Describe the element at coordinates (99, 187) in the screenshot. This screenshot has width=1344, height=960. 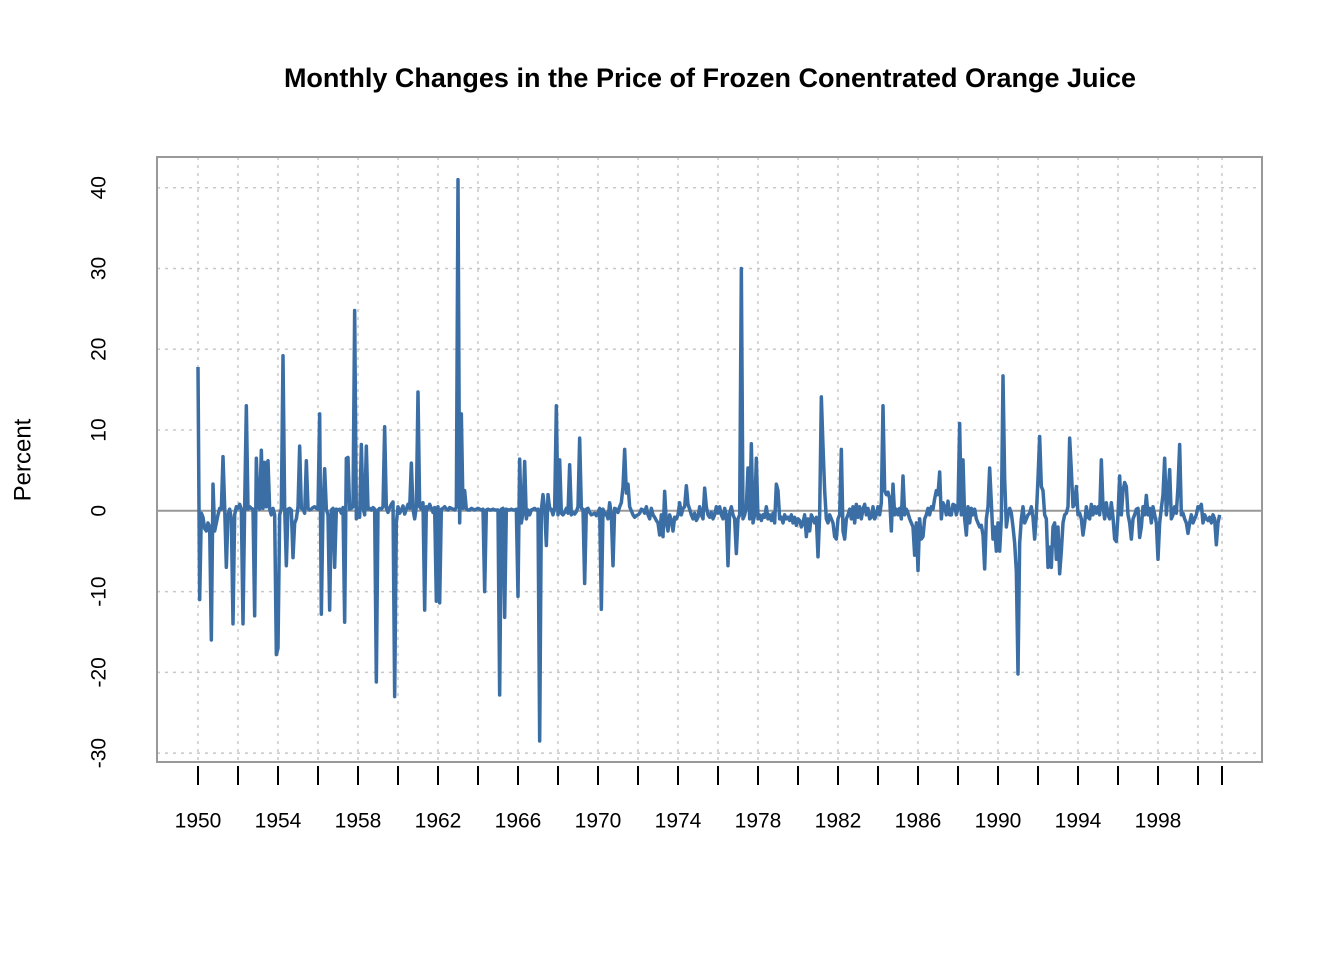
I see `y-tick-label: 40` at that location.